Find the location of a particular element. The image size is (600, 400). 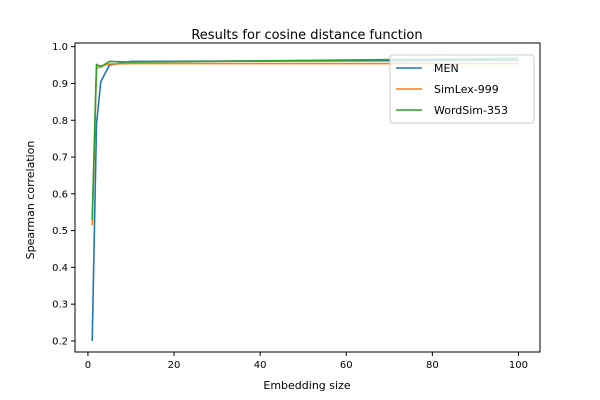

y-tick-label: 0.7 is located at coordinates (60, 158).